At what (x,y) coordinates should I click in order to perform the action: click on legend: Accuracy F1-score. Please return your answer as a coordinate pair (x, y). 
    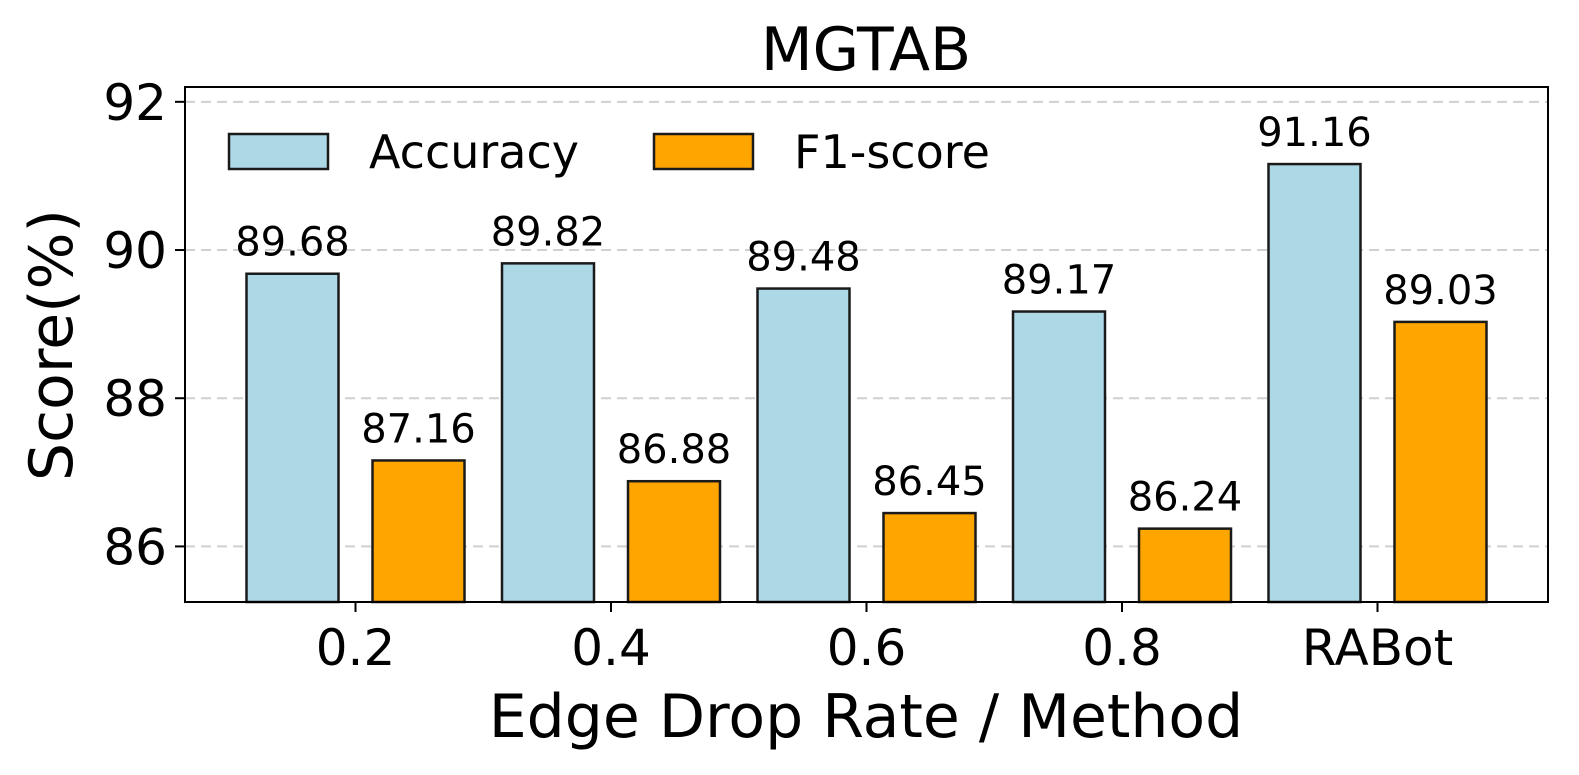
    Looking at the image, I should click on (608, 152).